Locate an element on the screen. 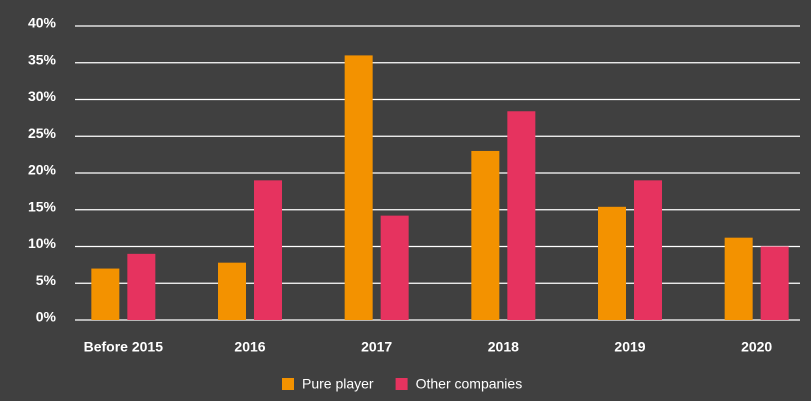 This screenshot has height=401, width=811. x-tick-label: 2017 is located at coordinates (376, 347).